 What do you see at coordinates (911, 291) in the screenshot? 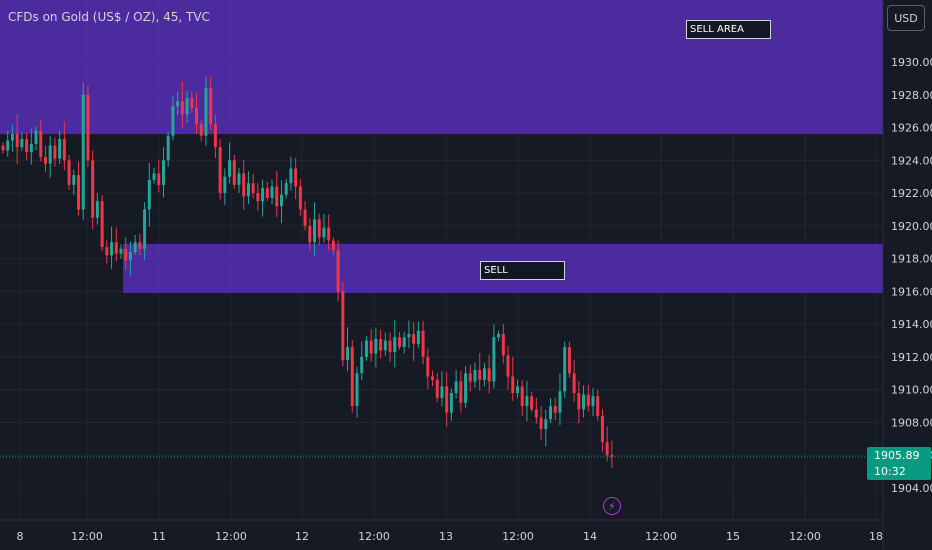
I see `price-axis-label: 1916.00` at bounding box center [911, 291].